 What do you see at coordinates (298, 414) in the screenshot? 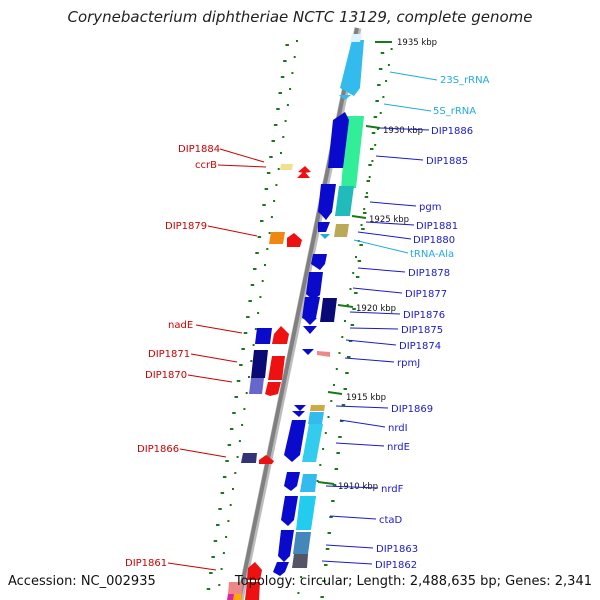
I see `feature-dip1869c` at bounding box center [298, 414].